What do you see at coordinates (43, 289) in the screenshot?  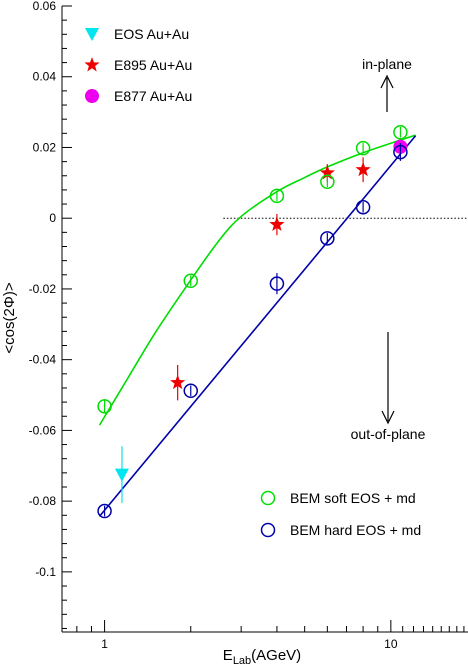 I see `y-tick-label: -0.02` at bounding box center [43, 289].